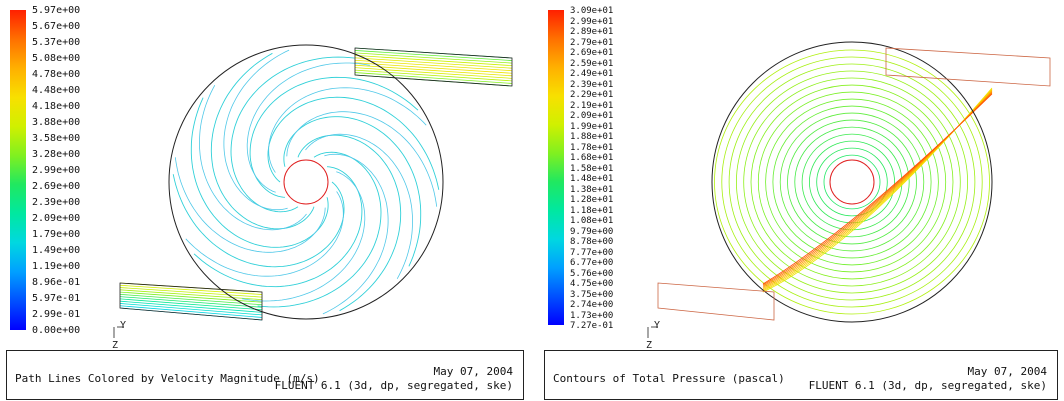  What do you see at coordinates (592, 263) in the screenshot?
I see `colorbar-tick-label: 6.77e+00` at bounding box center [592, 263].